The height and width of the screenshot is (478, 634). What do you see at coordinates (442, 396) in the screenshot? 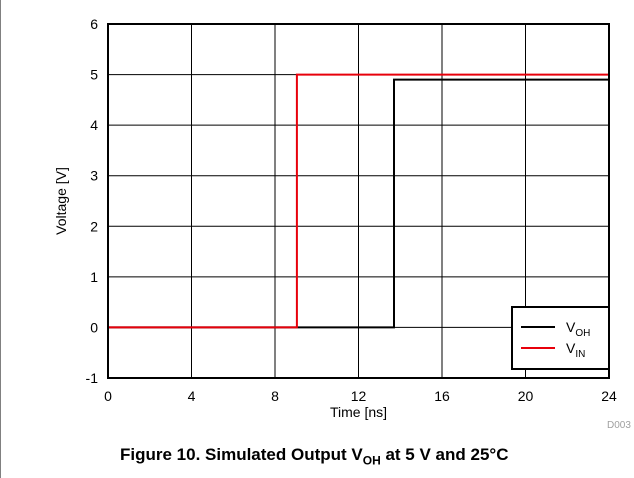
I see `x-tick-label: 16` at bounding box center [442, 396].